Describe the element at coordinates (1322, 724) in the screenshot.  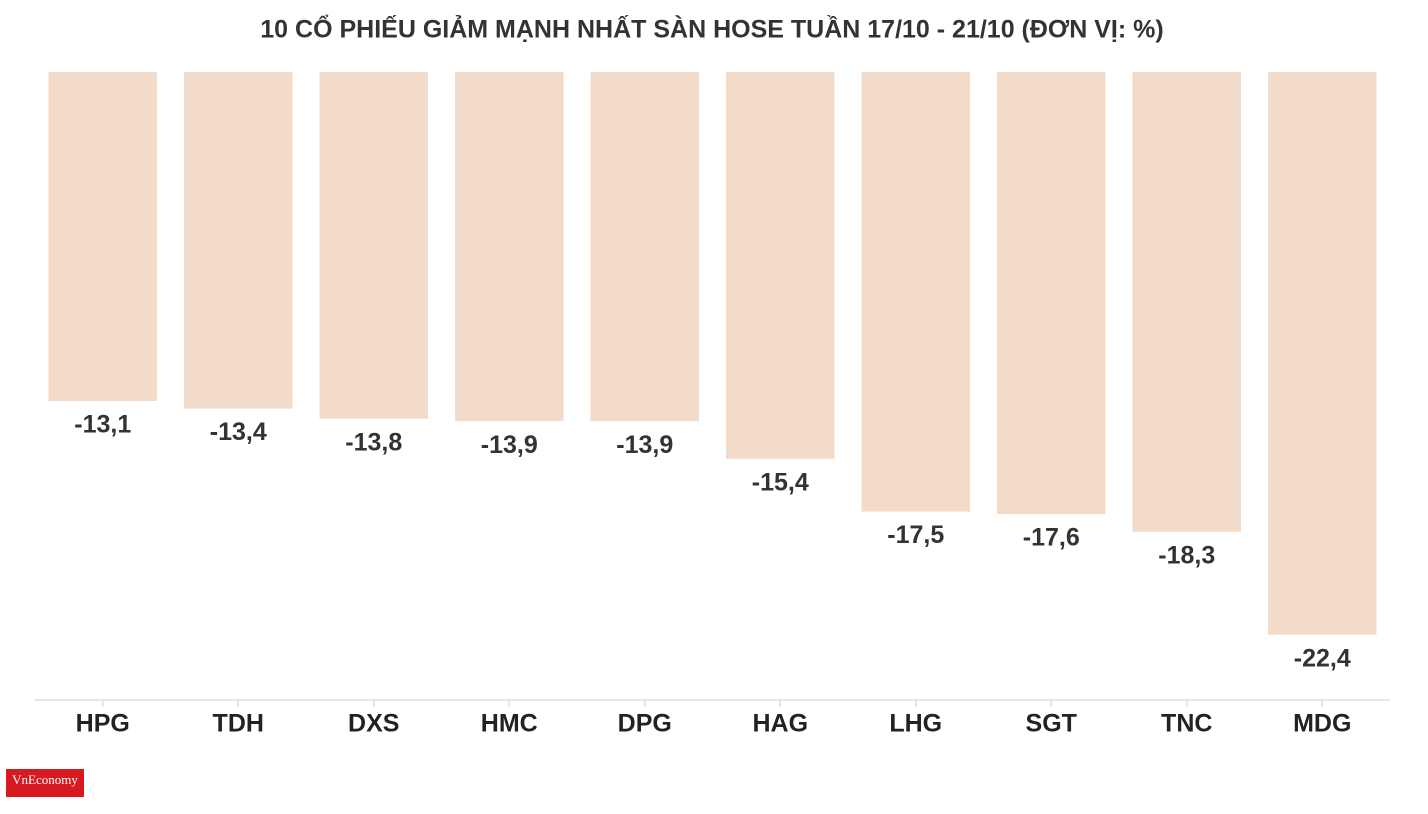
I see `x-tick-label: MDG` at that location.